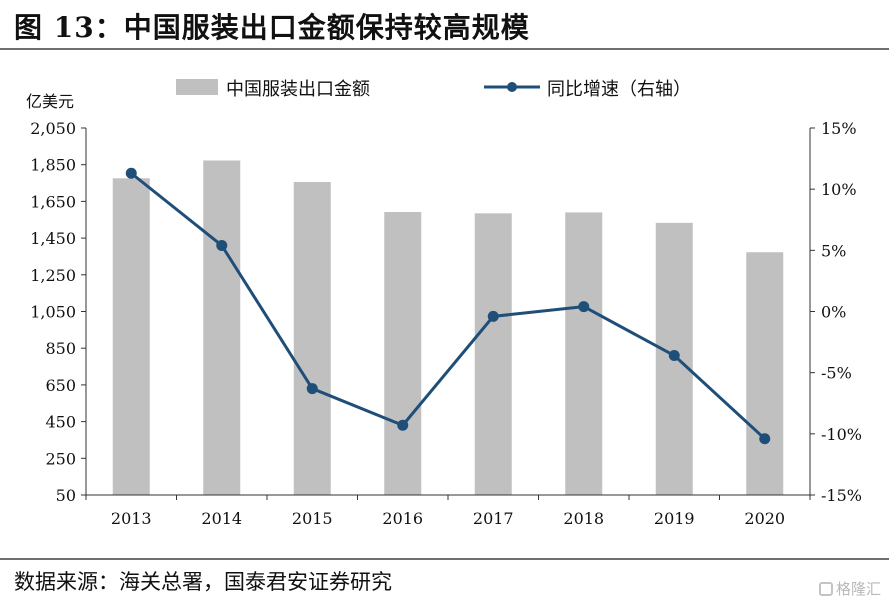 Image resolution: width=889 pixels, height=611 pixels. Describe the element at coordinates (131, 518) in the screenshot. I see `x-tick-label: 2013` at that location.